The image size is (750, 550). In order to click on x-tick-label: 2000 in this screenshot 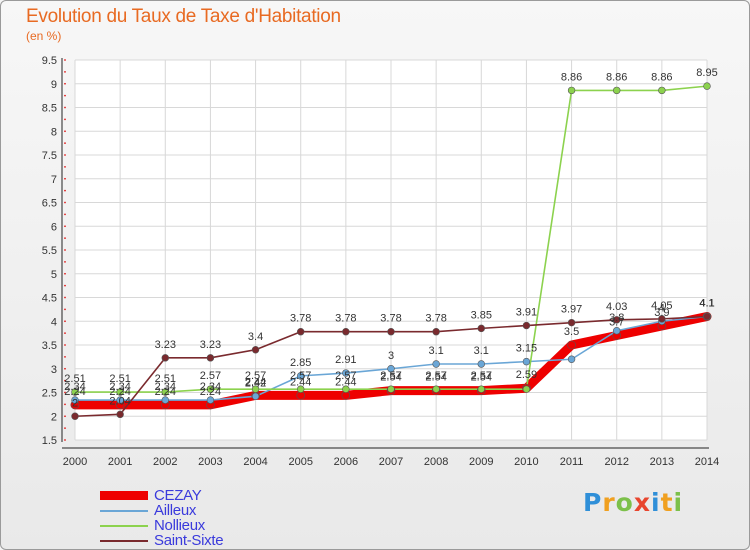, I will do `click(75, 462)`.